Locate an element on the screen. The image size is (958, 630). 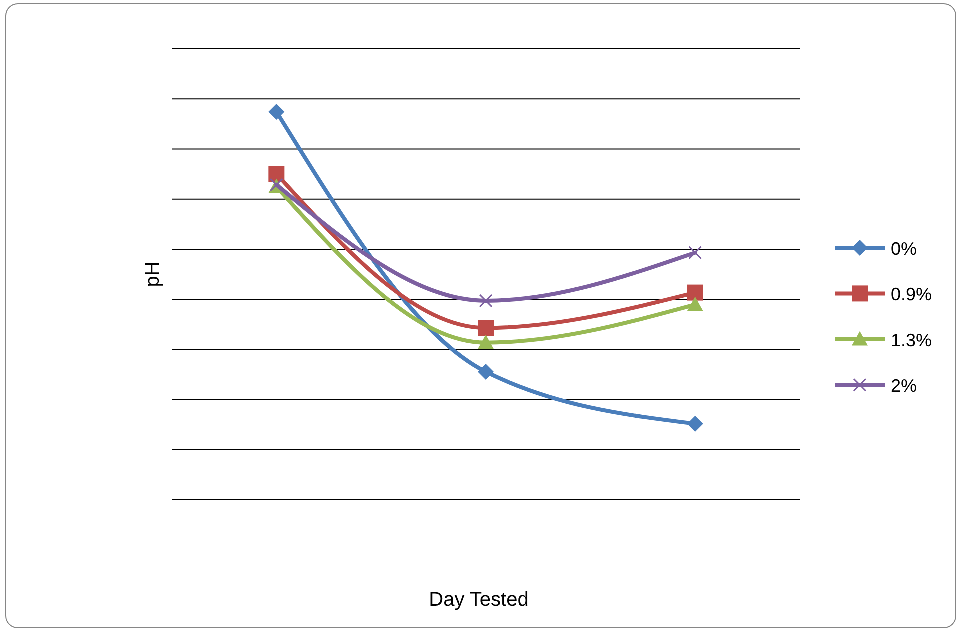
legend-label: 2% is located at coordinates (904, 386).